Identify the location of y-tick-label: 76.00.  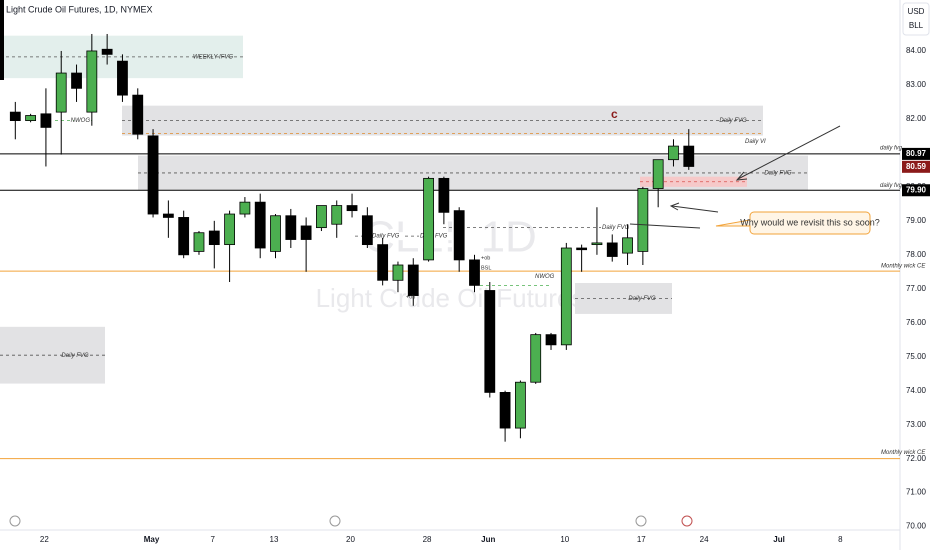
(916, 322).